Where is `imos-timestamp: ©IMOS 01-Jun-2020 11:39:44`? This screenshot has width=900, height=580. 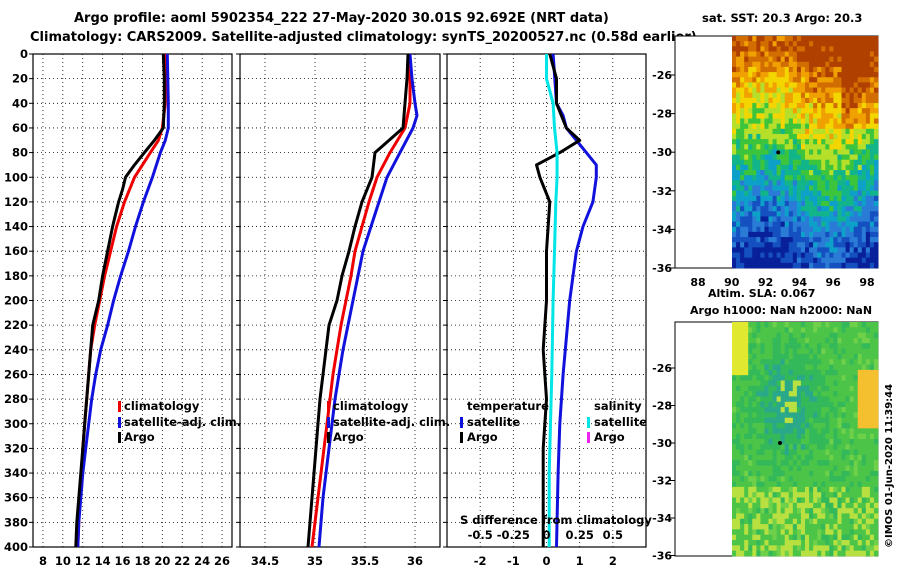 imos-timestamp: ©IMOS 01-Jun-2020 11:39:44 is located at coordinates (889, 466).